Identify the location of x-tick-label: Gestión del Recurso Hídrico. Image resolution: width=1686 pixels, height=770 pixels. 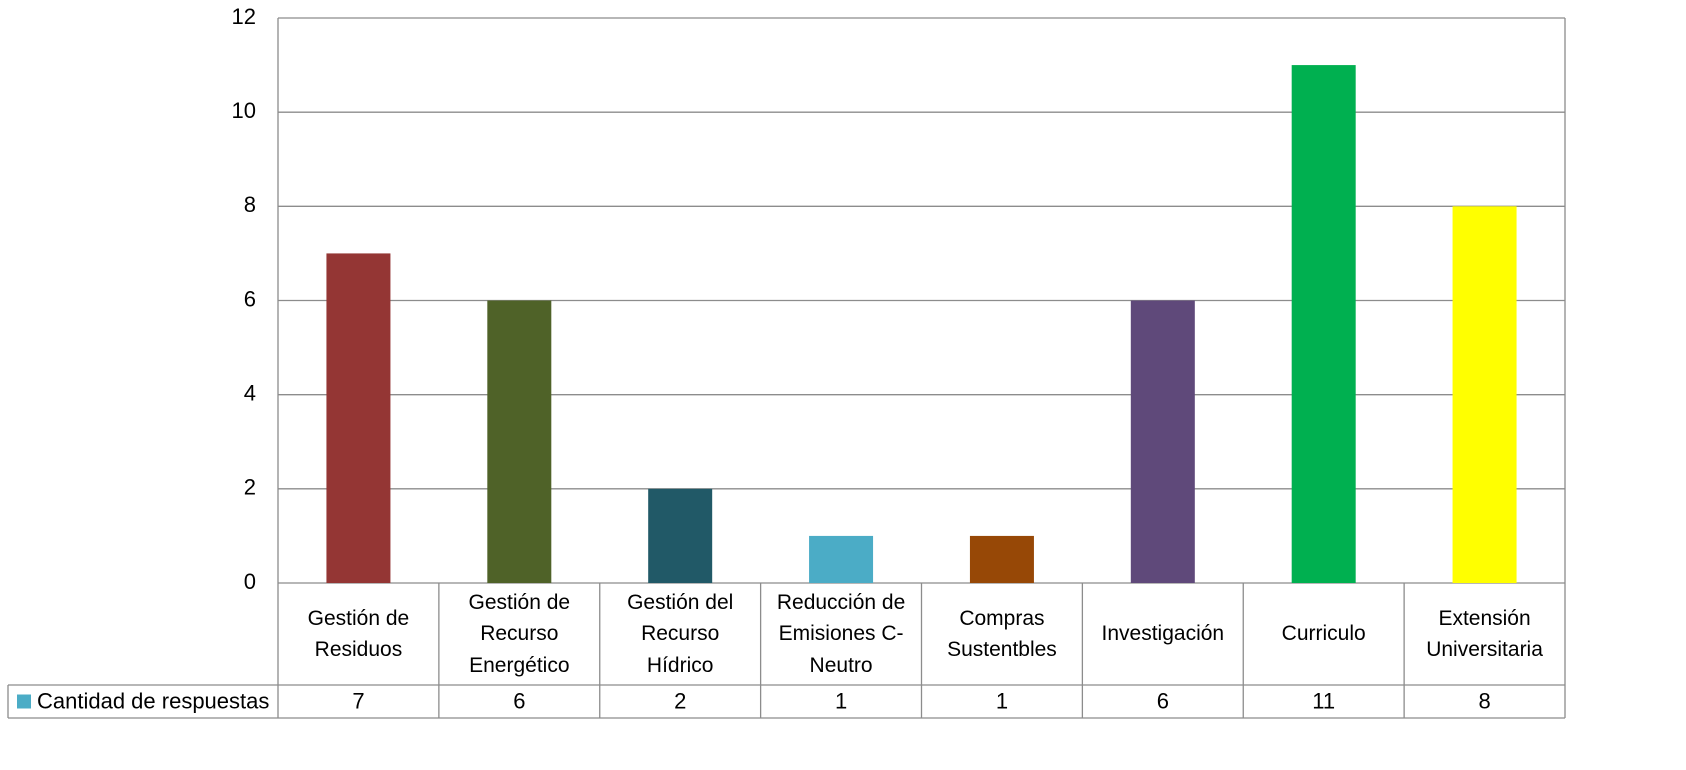
(680, 633).